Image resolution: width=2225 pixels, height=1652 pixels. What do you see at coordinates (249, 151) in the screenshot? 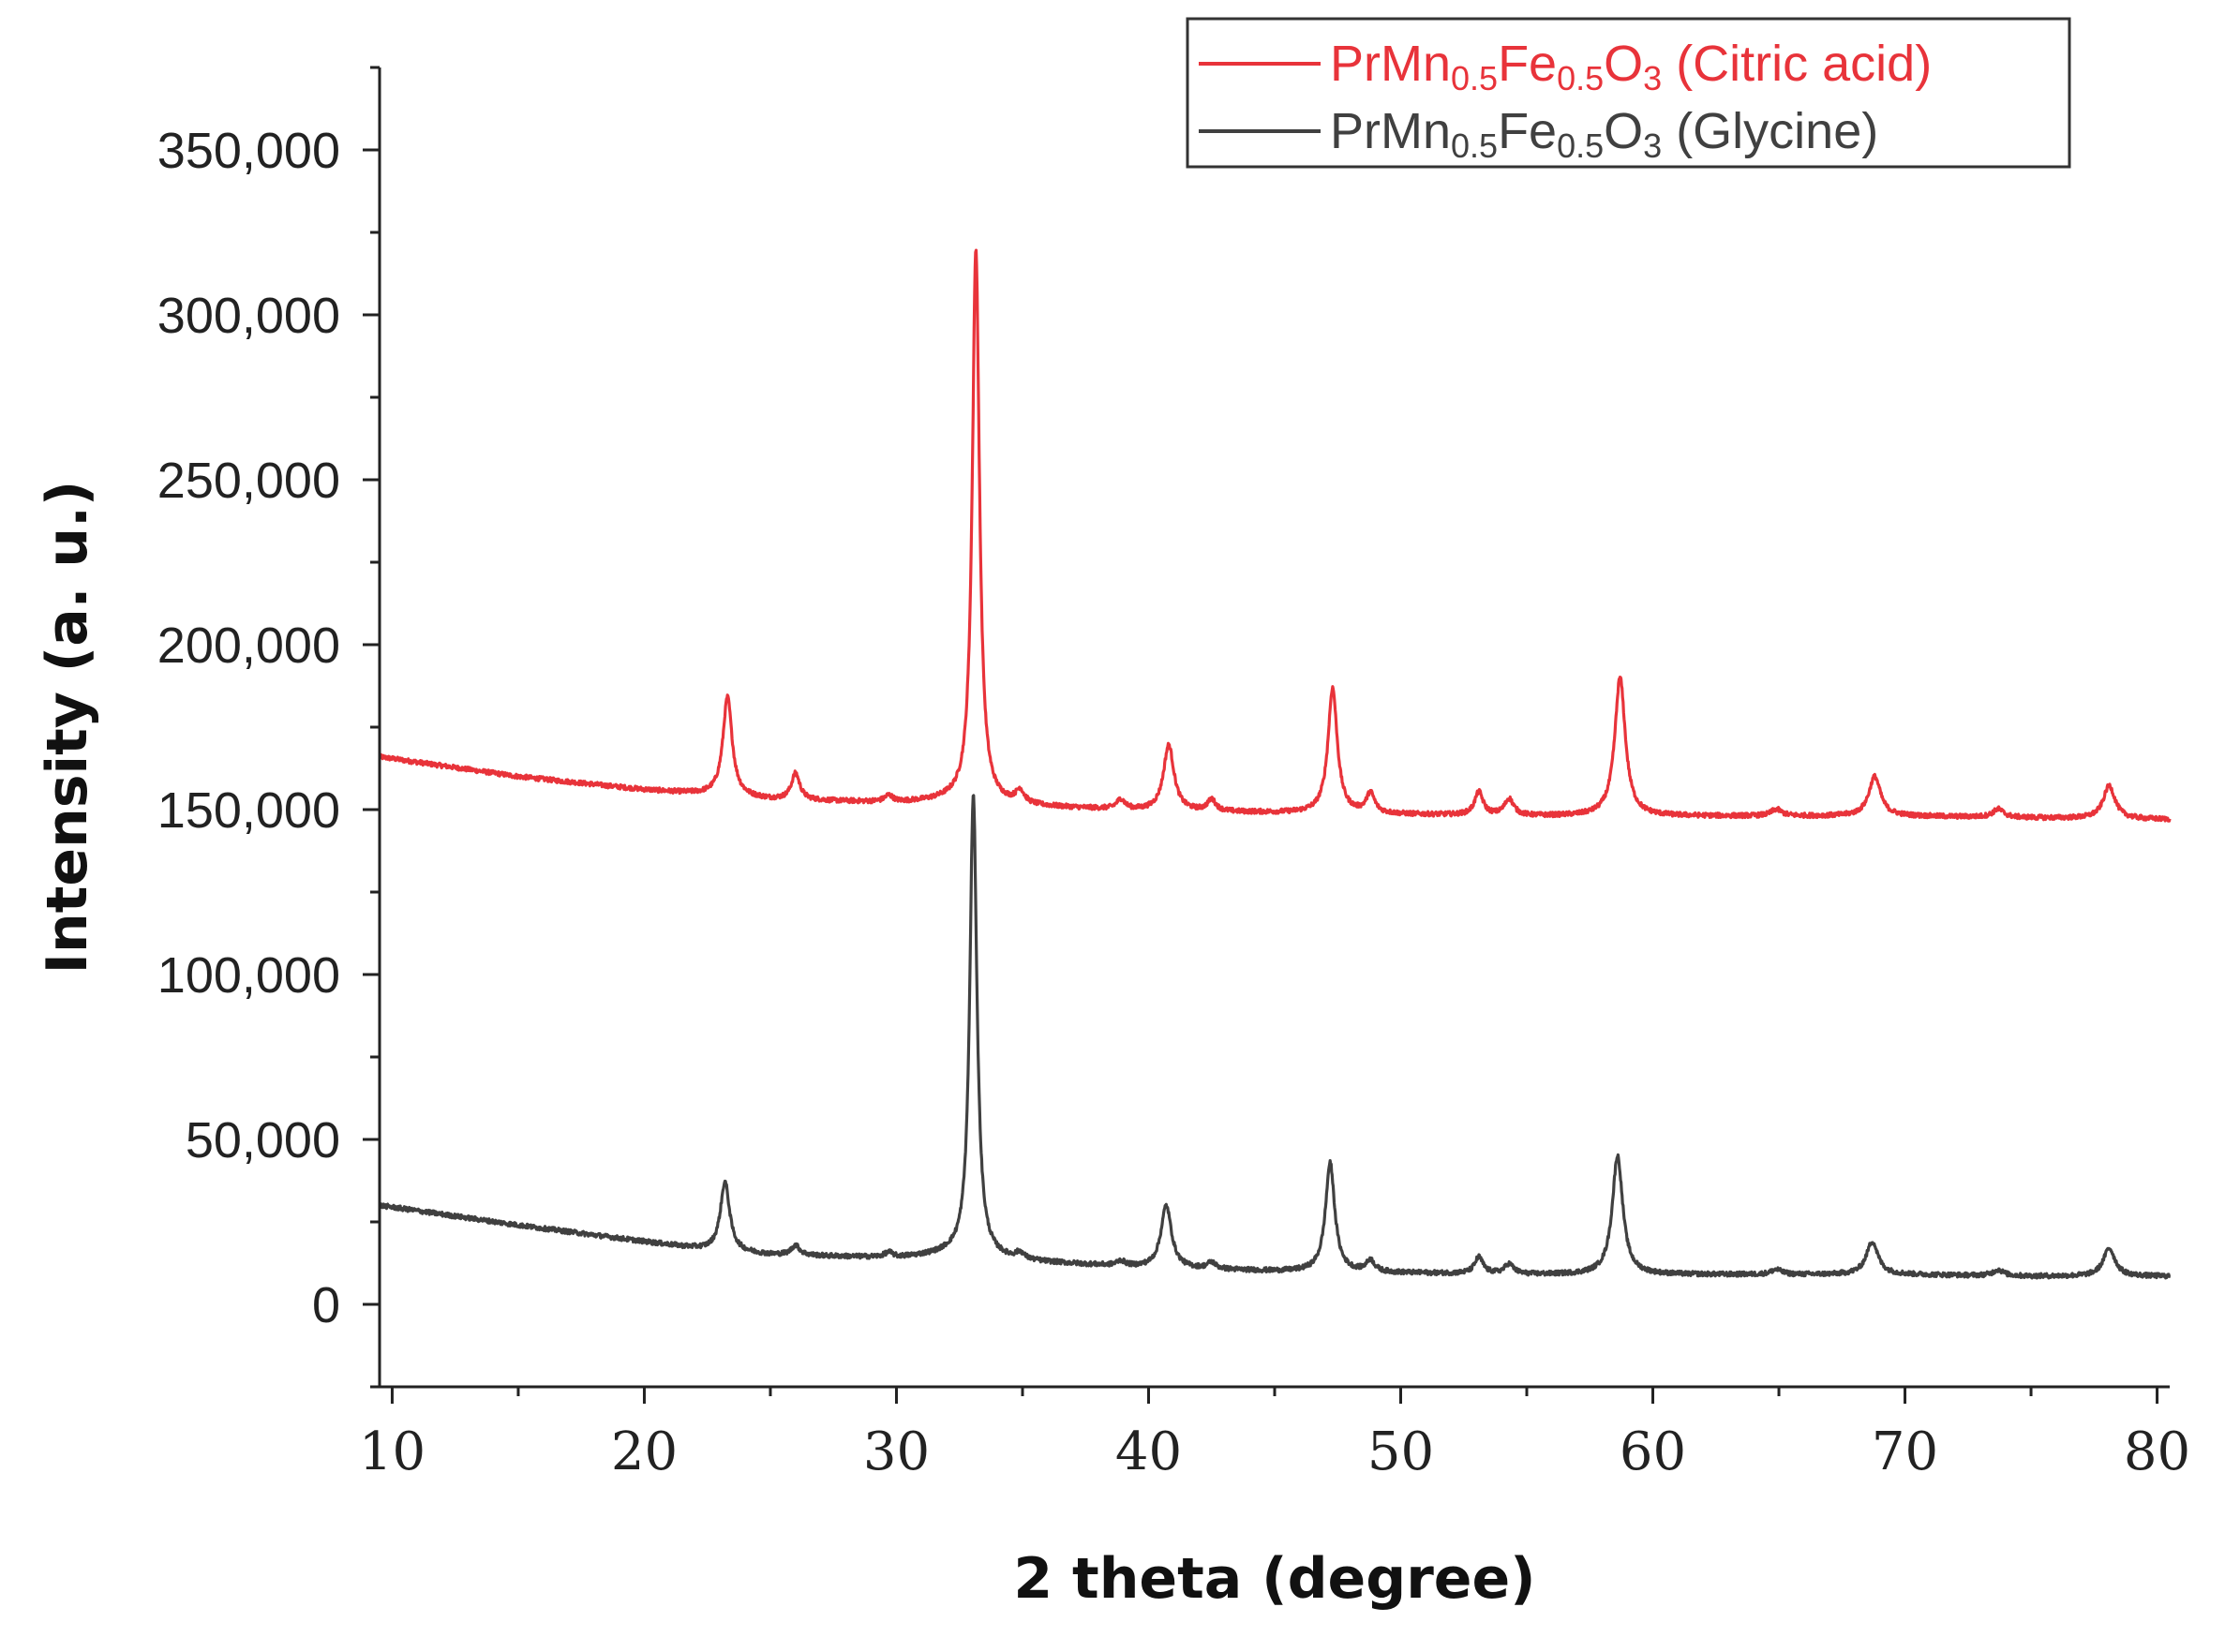
I see `y-tick-label: 350,000` at bounding box center [249, 151].